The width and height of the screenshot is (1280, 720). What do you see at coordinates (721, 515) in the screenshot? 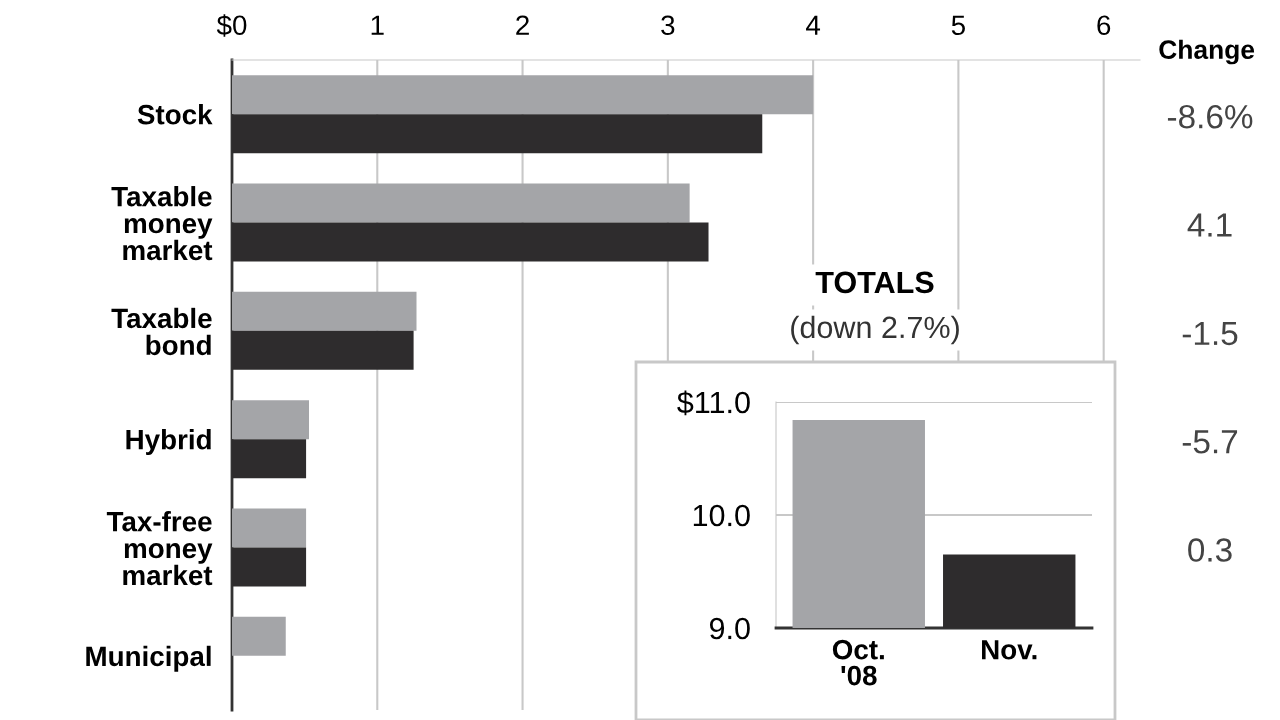
I see `y-tick-label: 10.0` at bounding box center [721, 515].